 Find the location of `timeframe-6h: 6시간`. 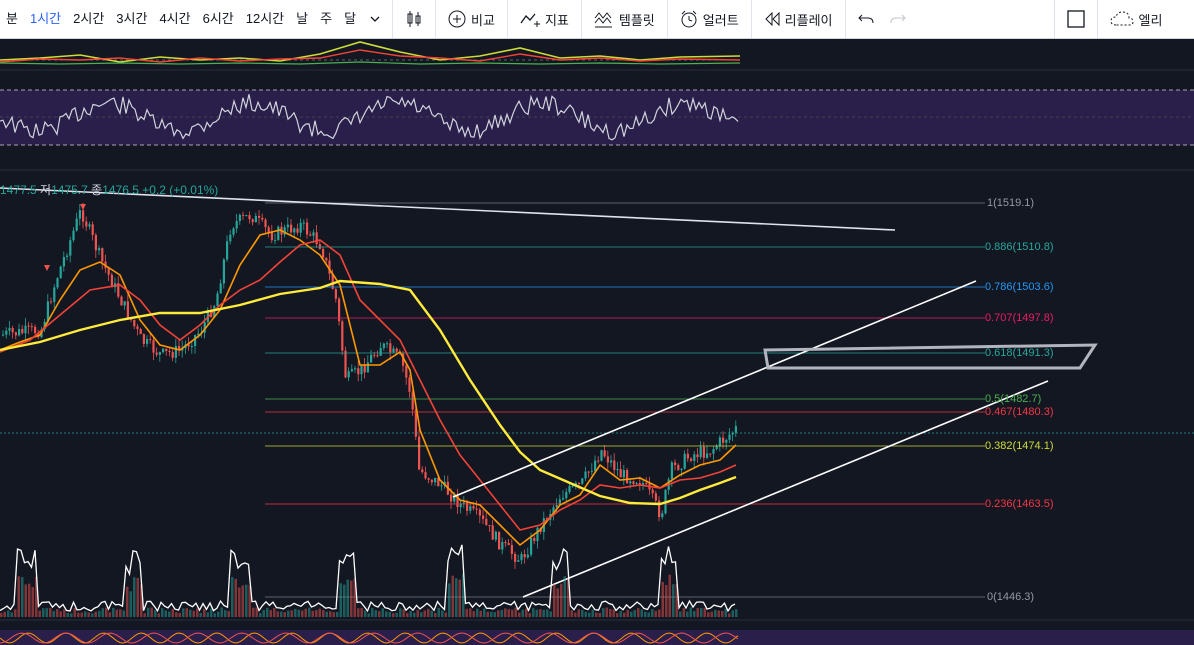

timeframe-6h: 6시간 is located at coordinates (218, 18).